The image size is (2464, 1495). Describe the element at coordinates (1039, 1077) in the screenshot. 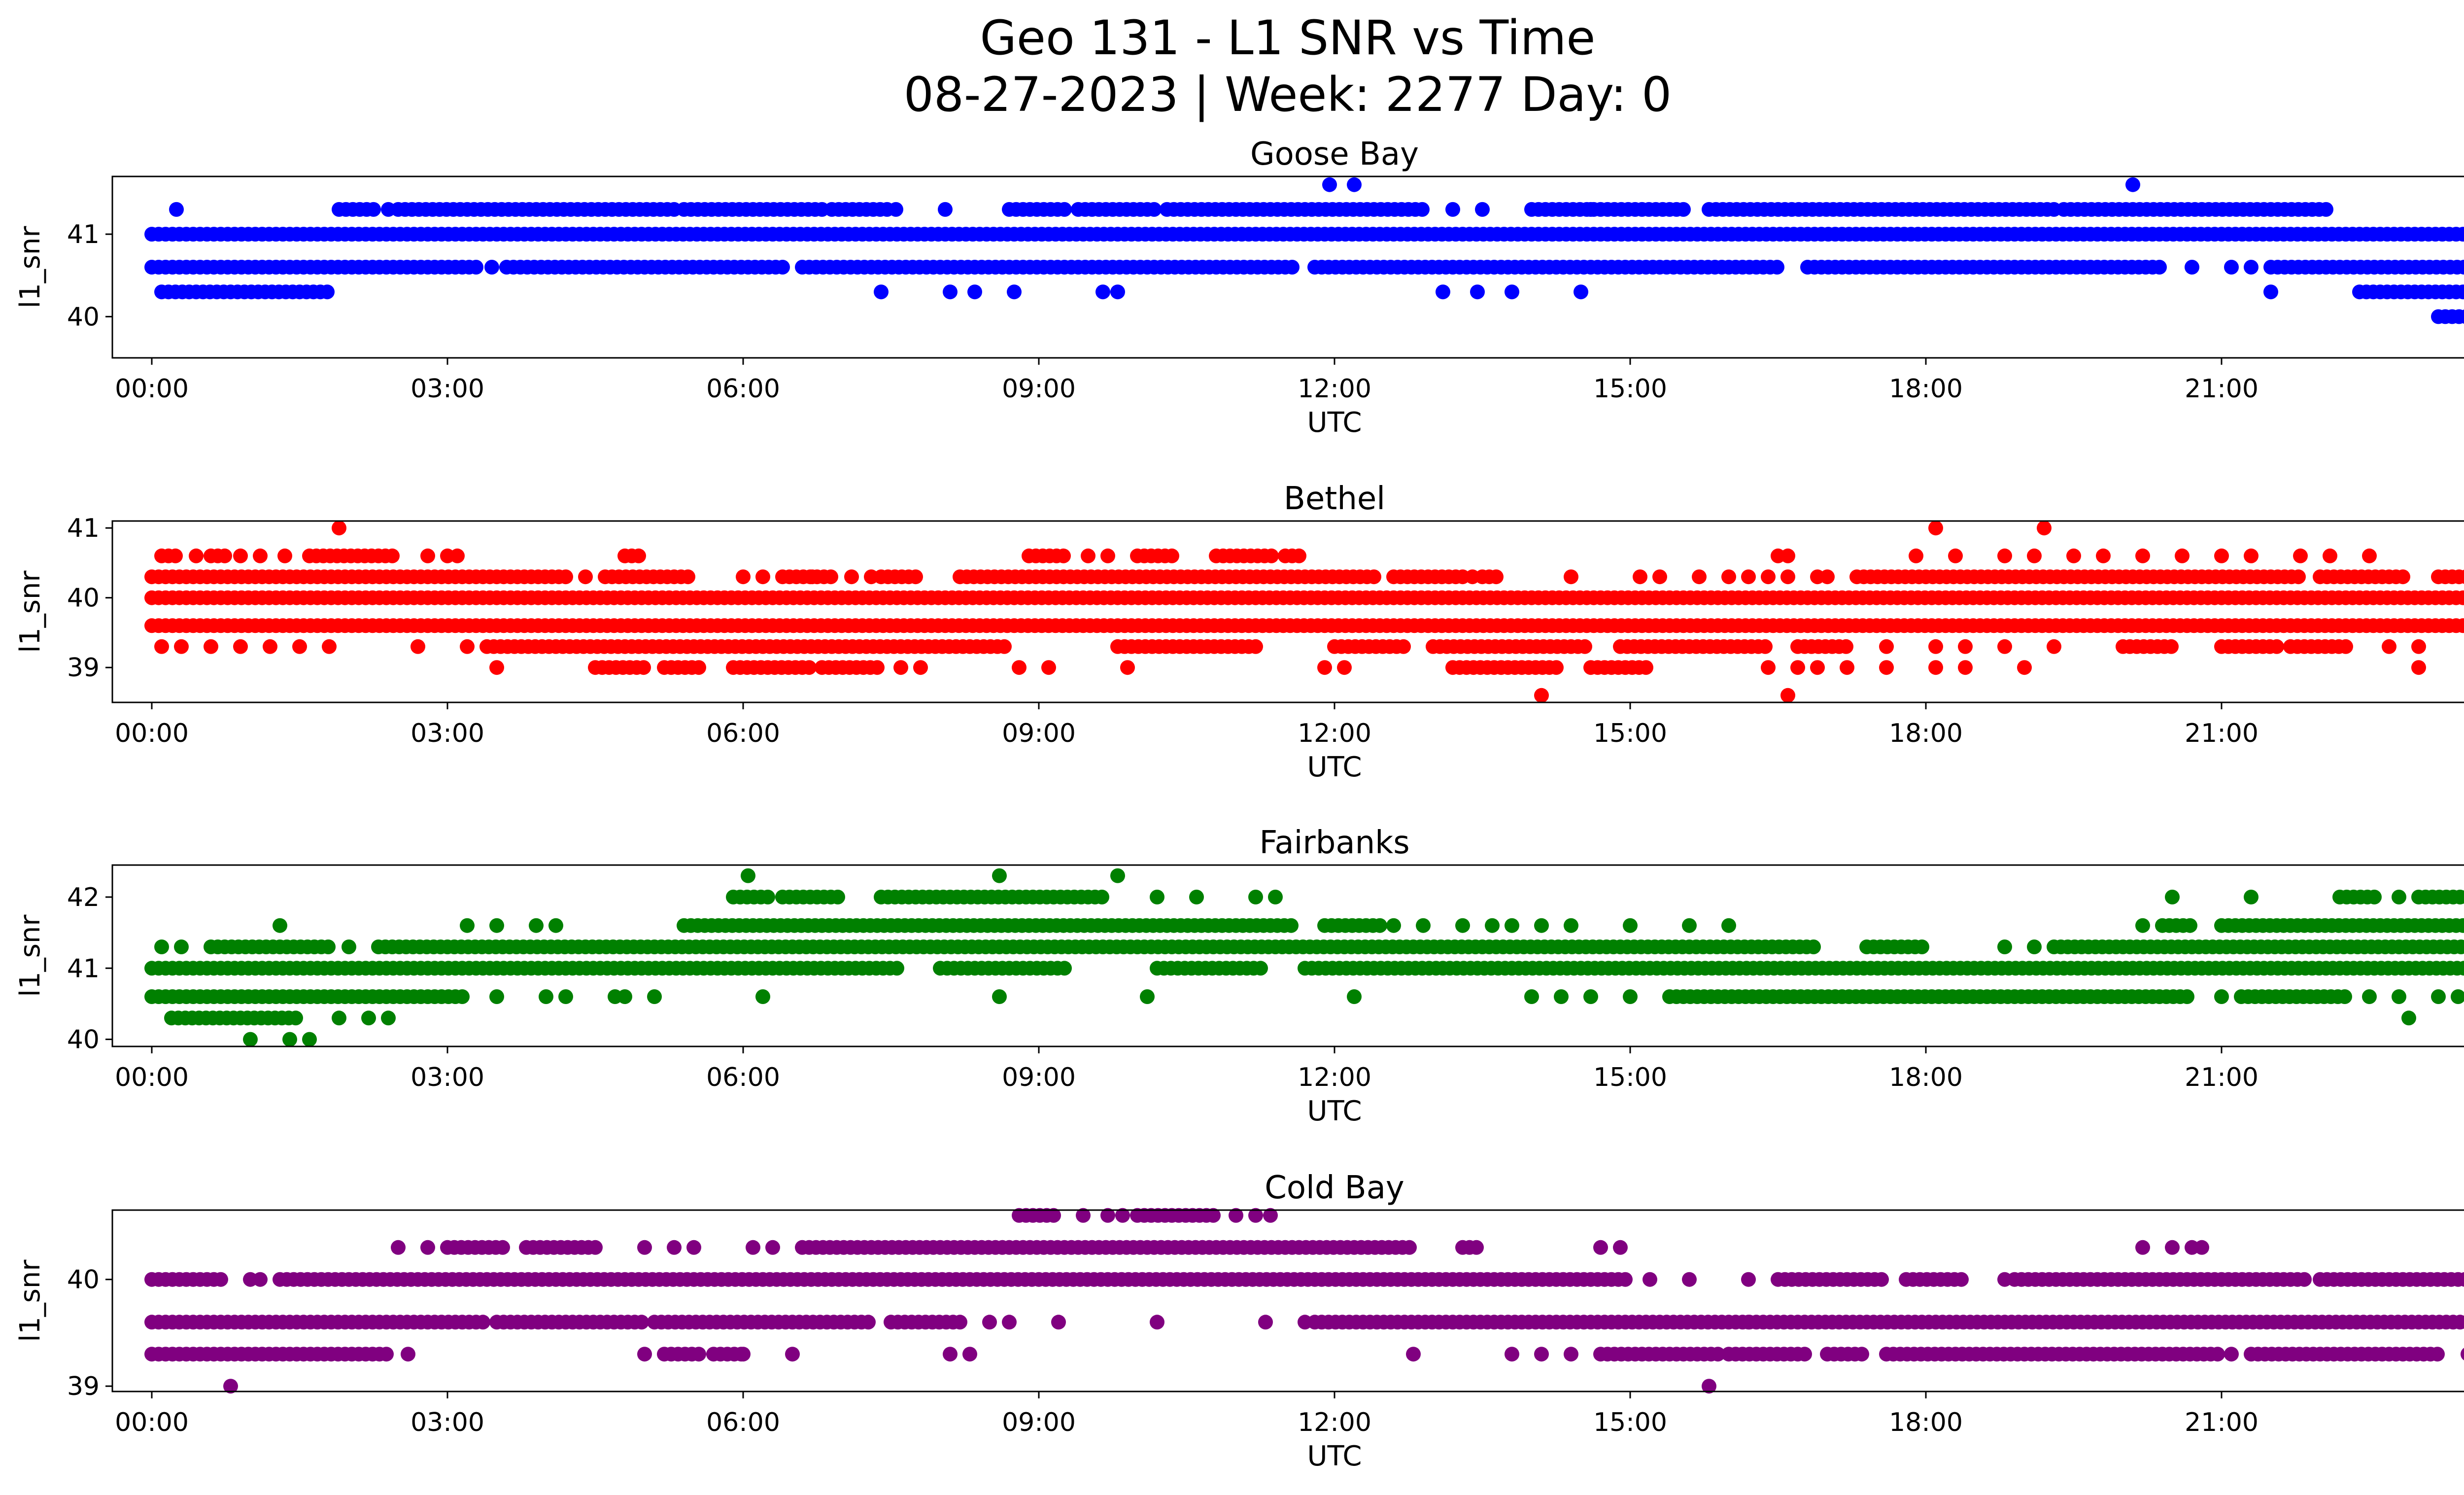

I see `x-tick-label: 09:00` at that location.